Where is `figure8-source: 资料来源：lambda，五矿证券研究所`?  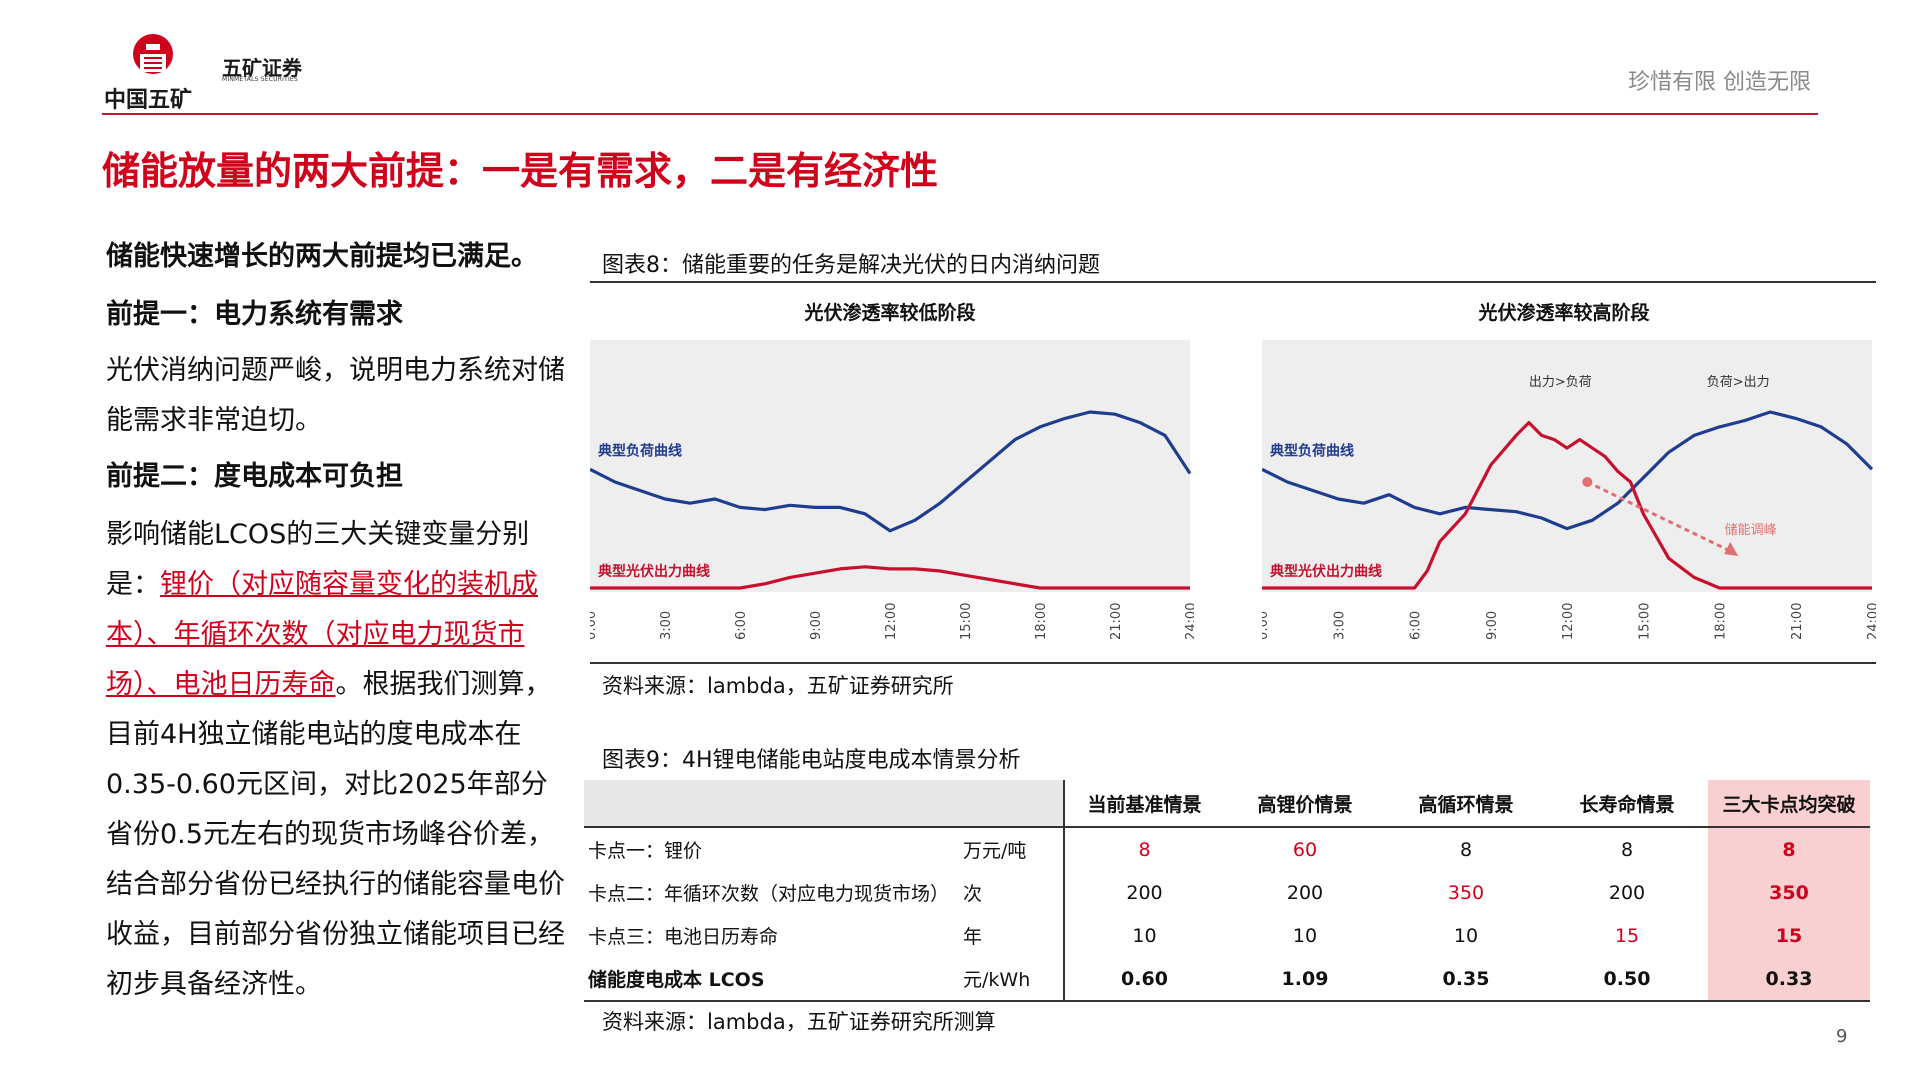 figure8-source: 资料来源：lambda，五矿证券研究所 is located at coordinates (778, 686).